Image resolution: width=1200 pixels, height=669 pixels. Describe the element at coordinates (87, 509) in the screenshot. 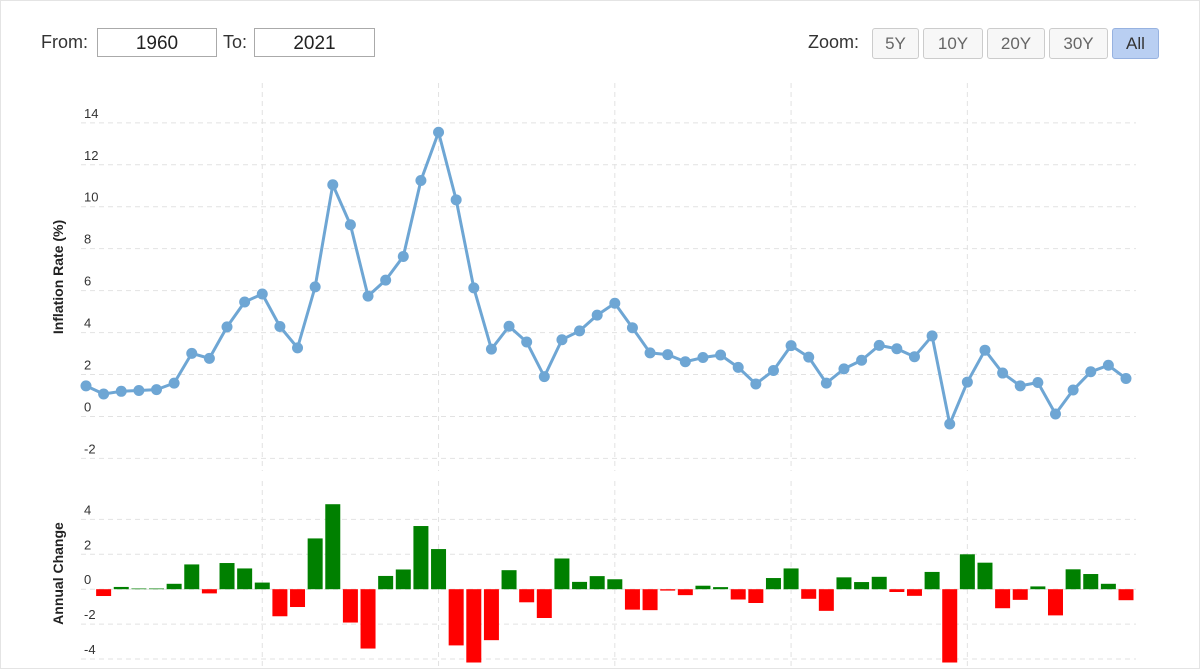

I see `y-tick-label: 4` at that location.